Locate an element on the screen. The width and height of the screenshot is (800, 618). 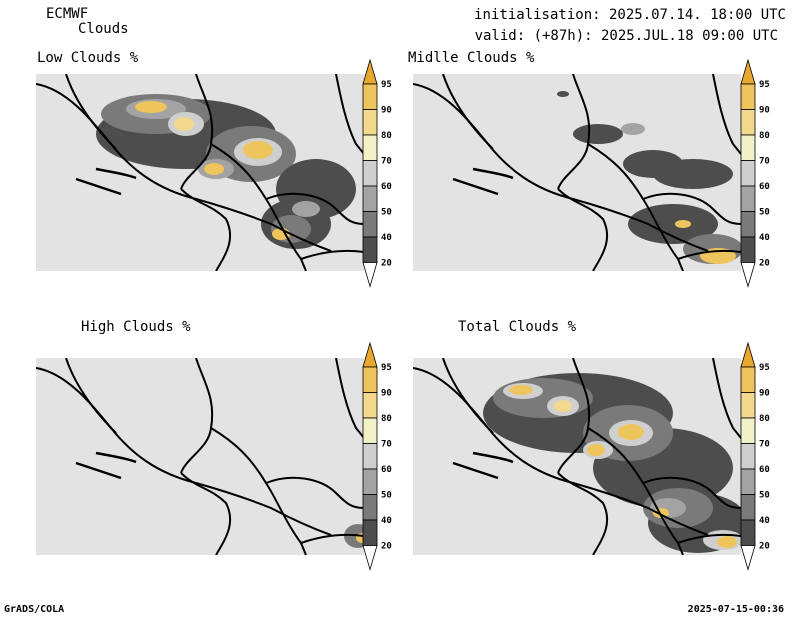
map-panel-middle is located at coordinates (577, 172).